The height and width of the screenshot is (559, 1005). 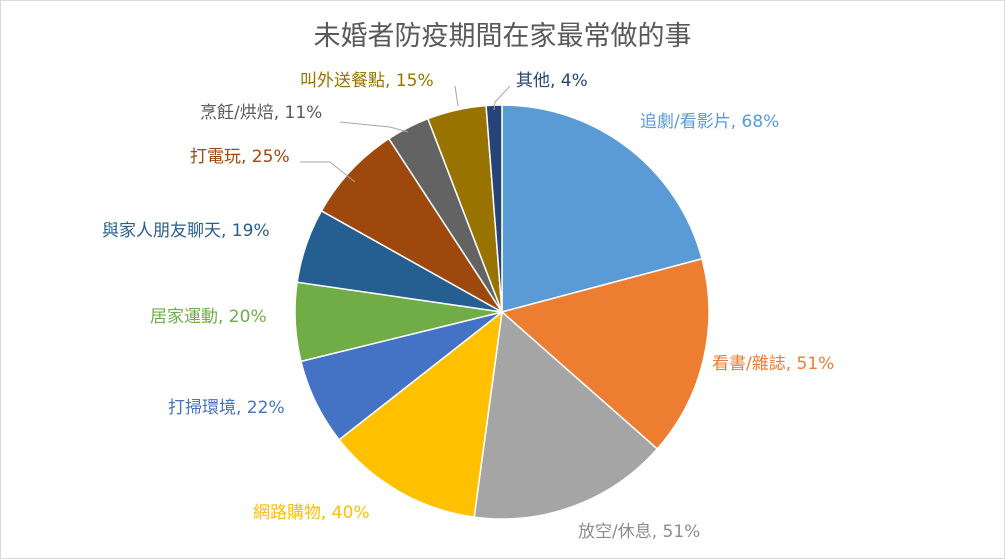 What do you see at coordinates (240, 157) in the screenshot?
I see `data-label-8: 打電玩, 25%` at bounding box center [240, 157].